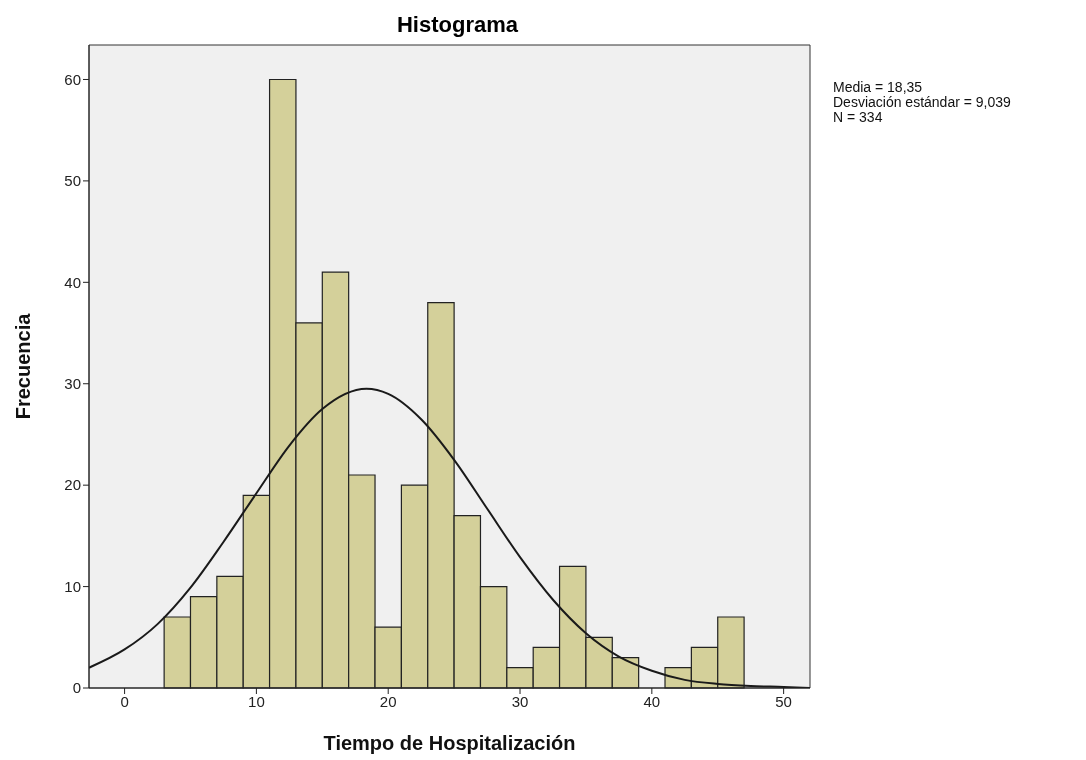  I want to click on y-tick-label: 50, so click(72, 181).